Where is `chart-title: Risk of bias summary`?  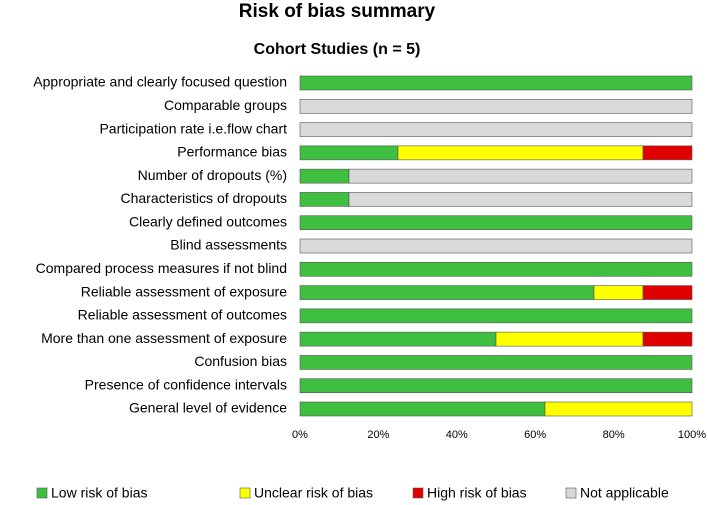
chart-title: Risk of bias summary is located at coordinates (337, 11).